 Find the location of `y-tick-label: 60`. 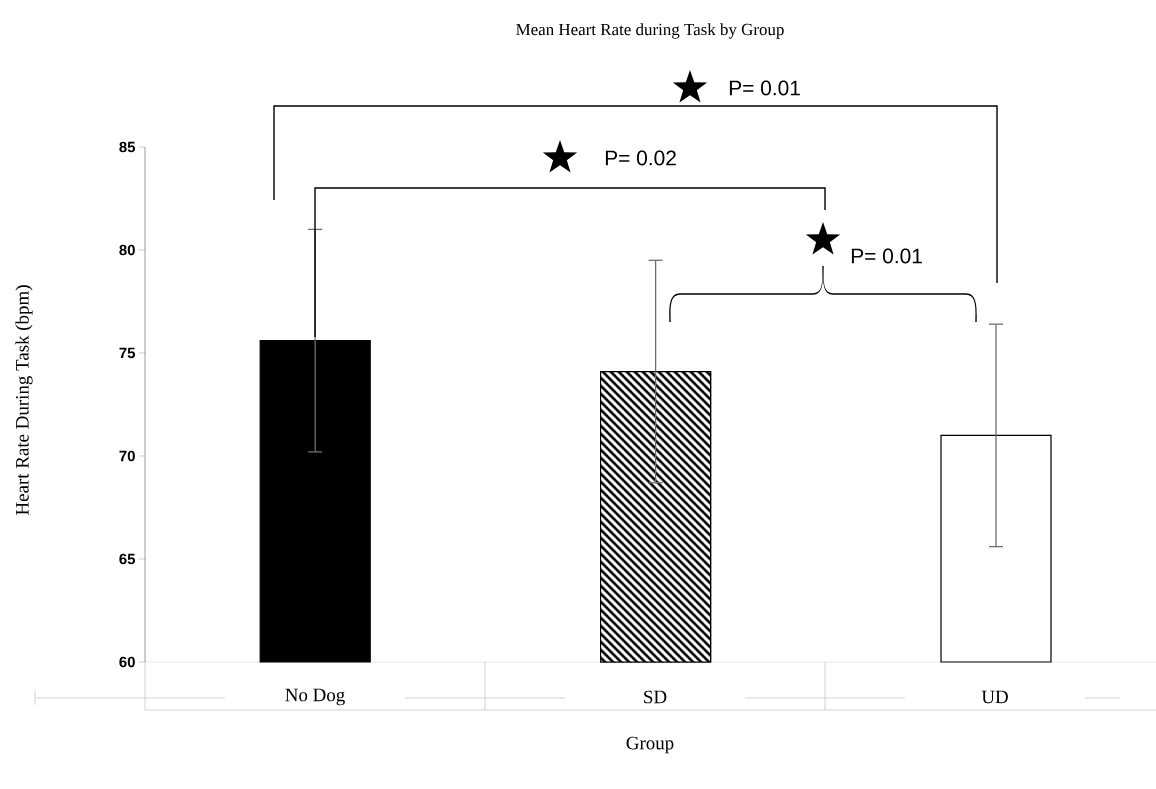

y-tick-label: 60 is located at coordinates (127, 662).